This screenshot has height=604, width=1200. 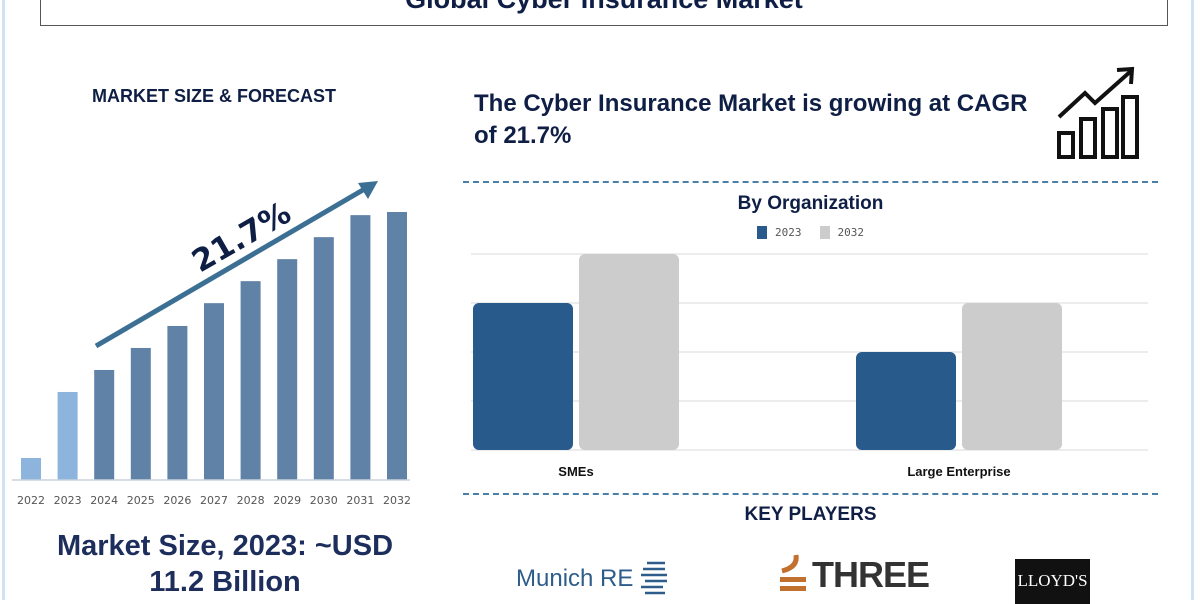 What do you see at coordinates (3, 300) in the screenshot?
I see `left-border` at bounding box center [3, 300].